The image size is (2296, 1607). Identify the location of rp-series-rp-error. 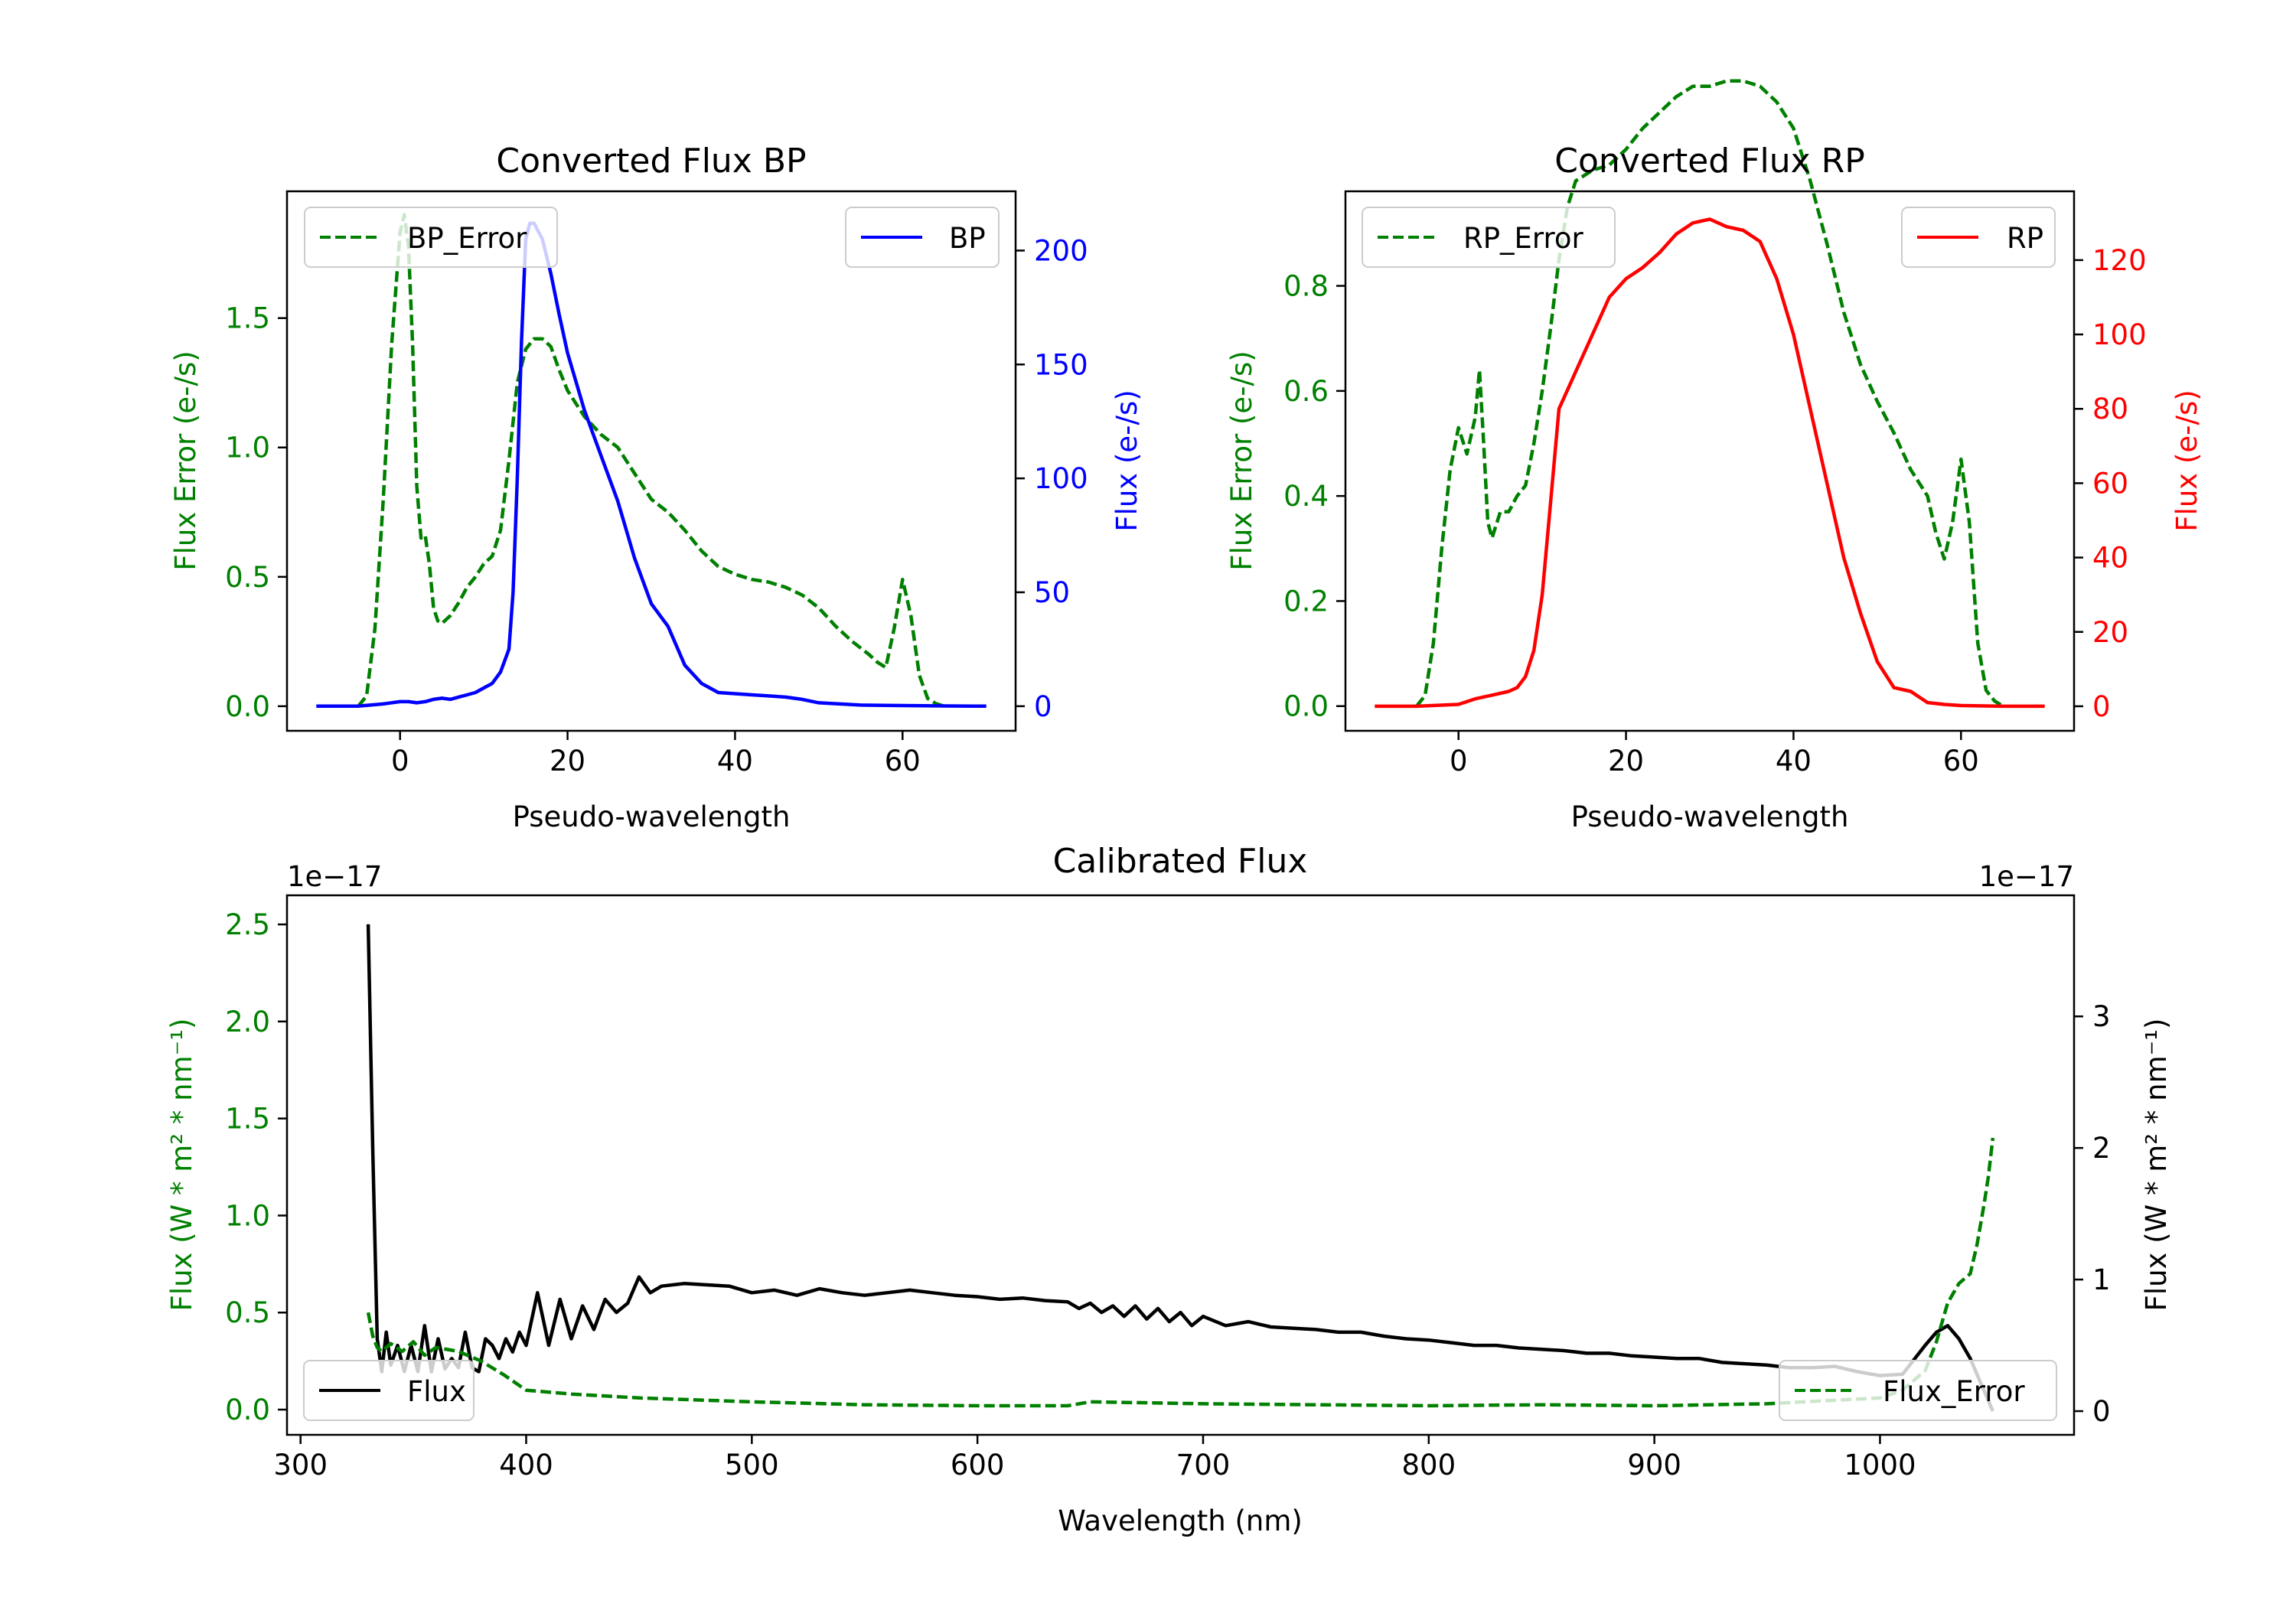
(1709, 394).